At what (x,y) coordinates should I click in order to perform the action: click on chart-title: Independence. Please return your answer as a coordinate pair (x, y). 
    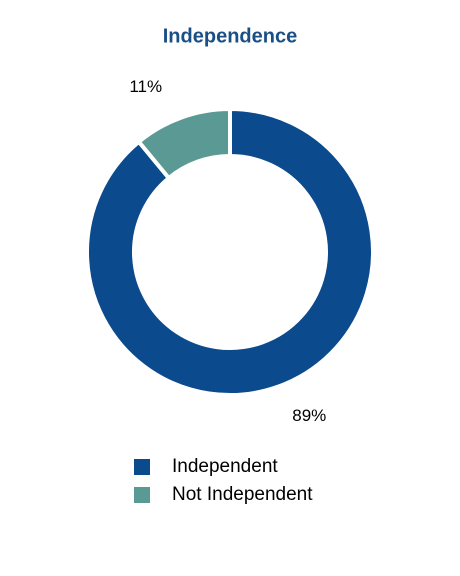
    Looking at the image, I should click on (230, 36).